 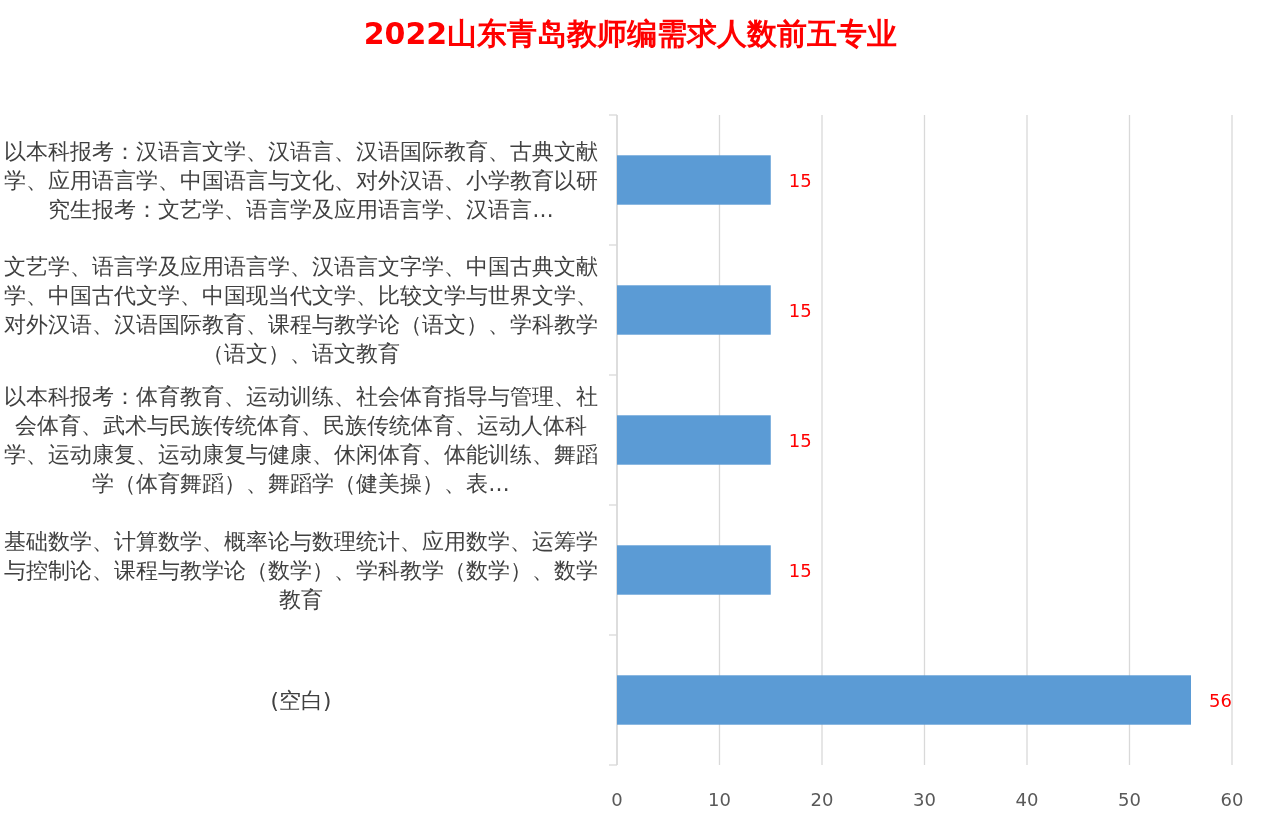 I want to click on y-tick-label: 文艺学、语言学及应用语言学、汉语言文字学、中国古典文献学、中国古代文学、中国现当代文学、比较文学与世界文学、对外汉语、汉语国际教育、课程与教学论（语文）、学科教学（语文）、语文教育, so click(x=301, y=310).